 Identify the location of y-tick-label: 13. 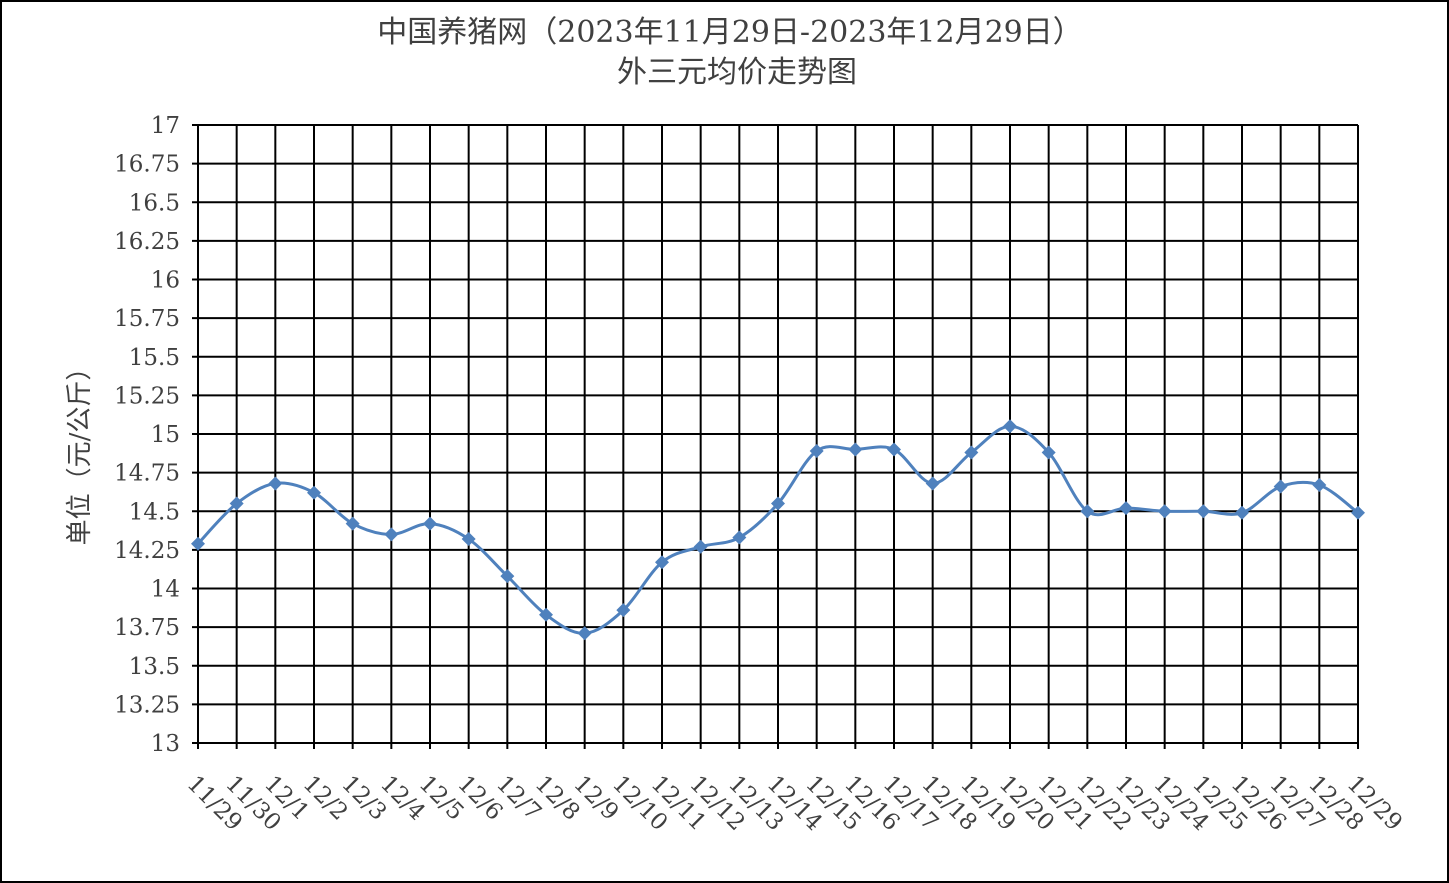
(165, 744).